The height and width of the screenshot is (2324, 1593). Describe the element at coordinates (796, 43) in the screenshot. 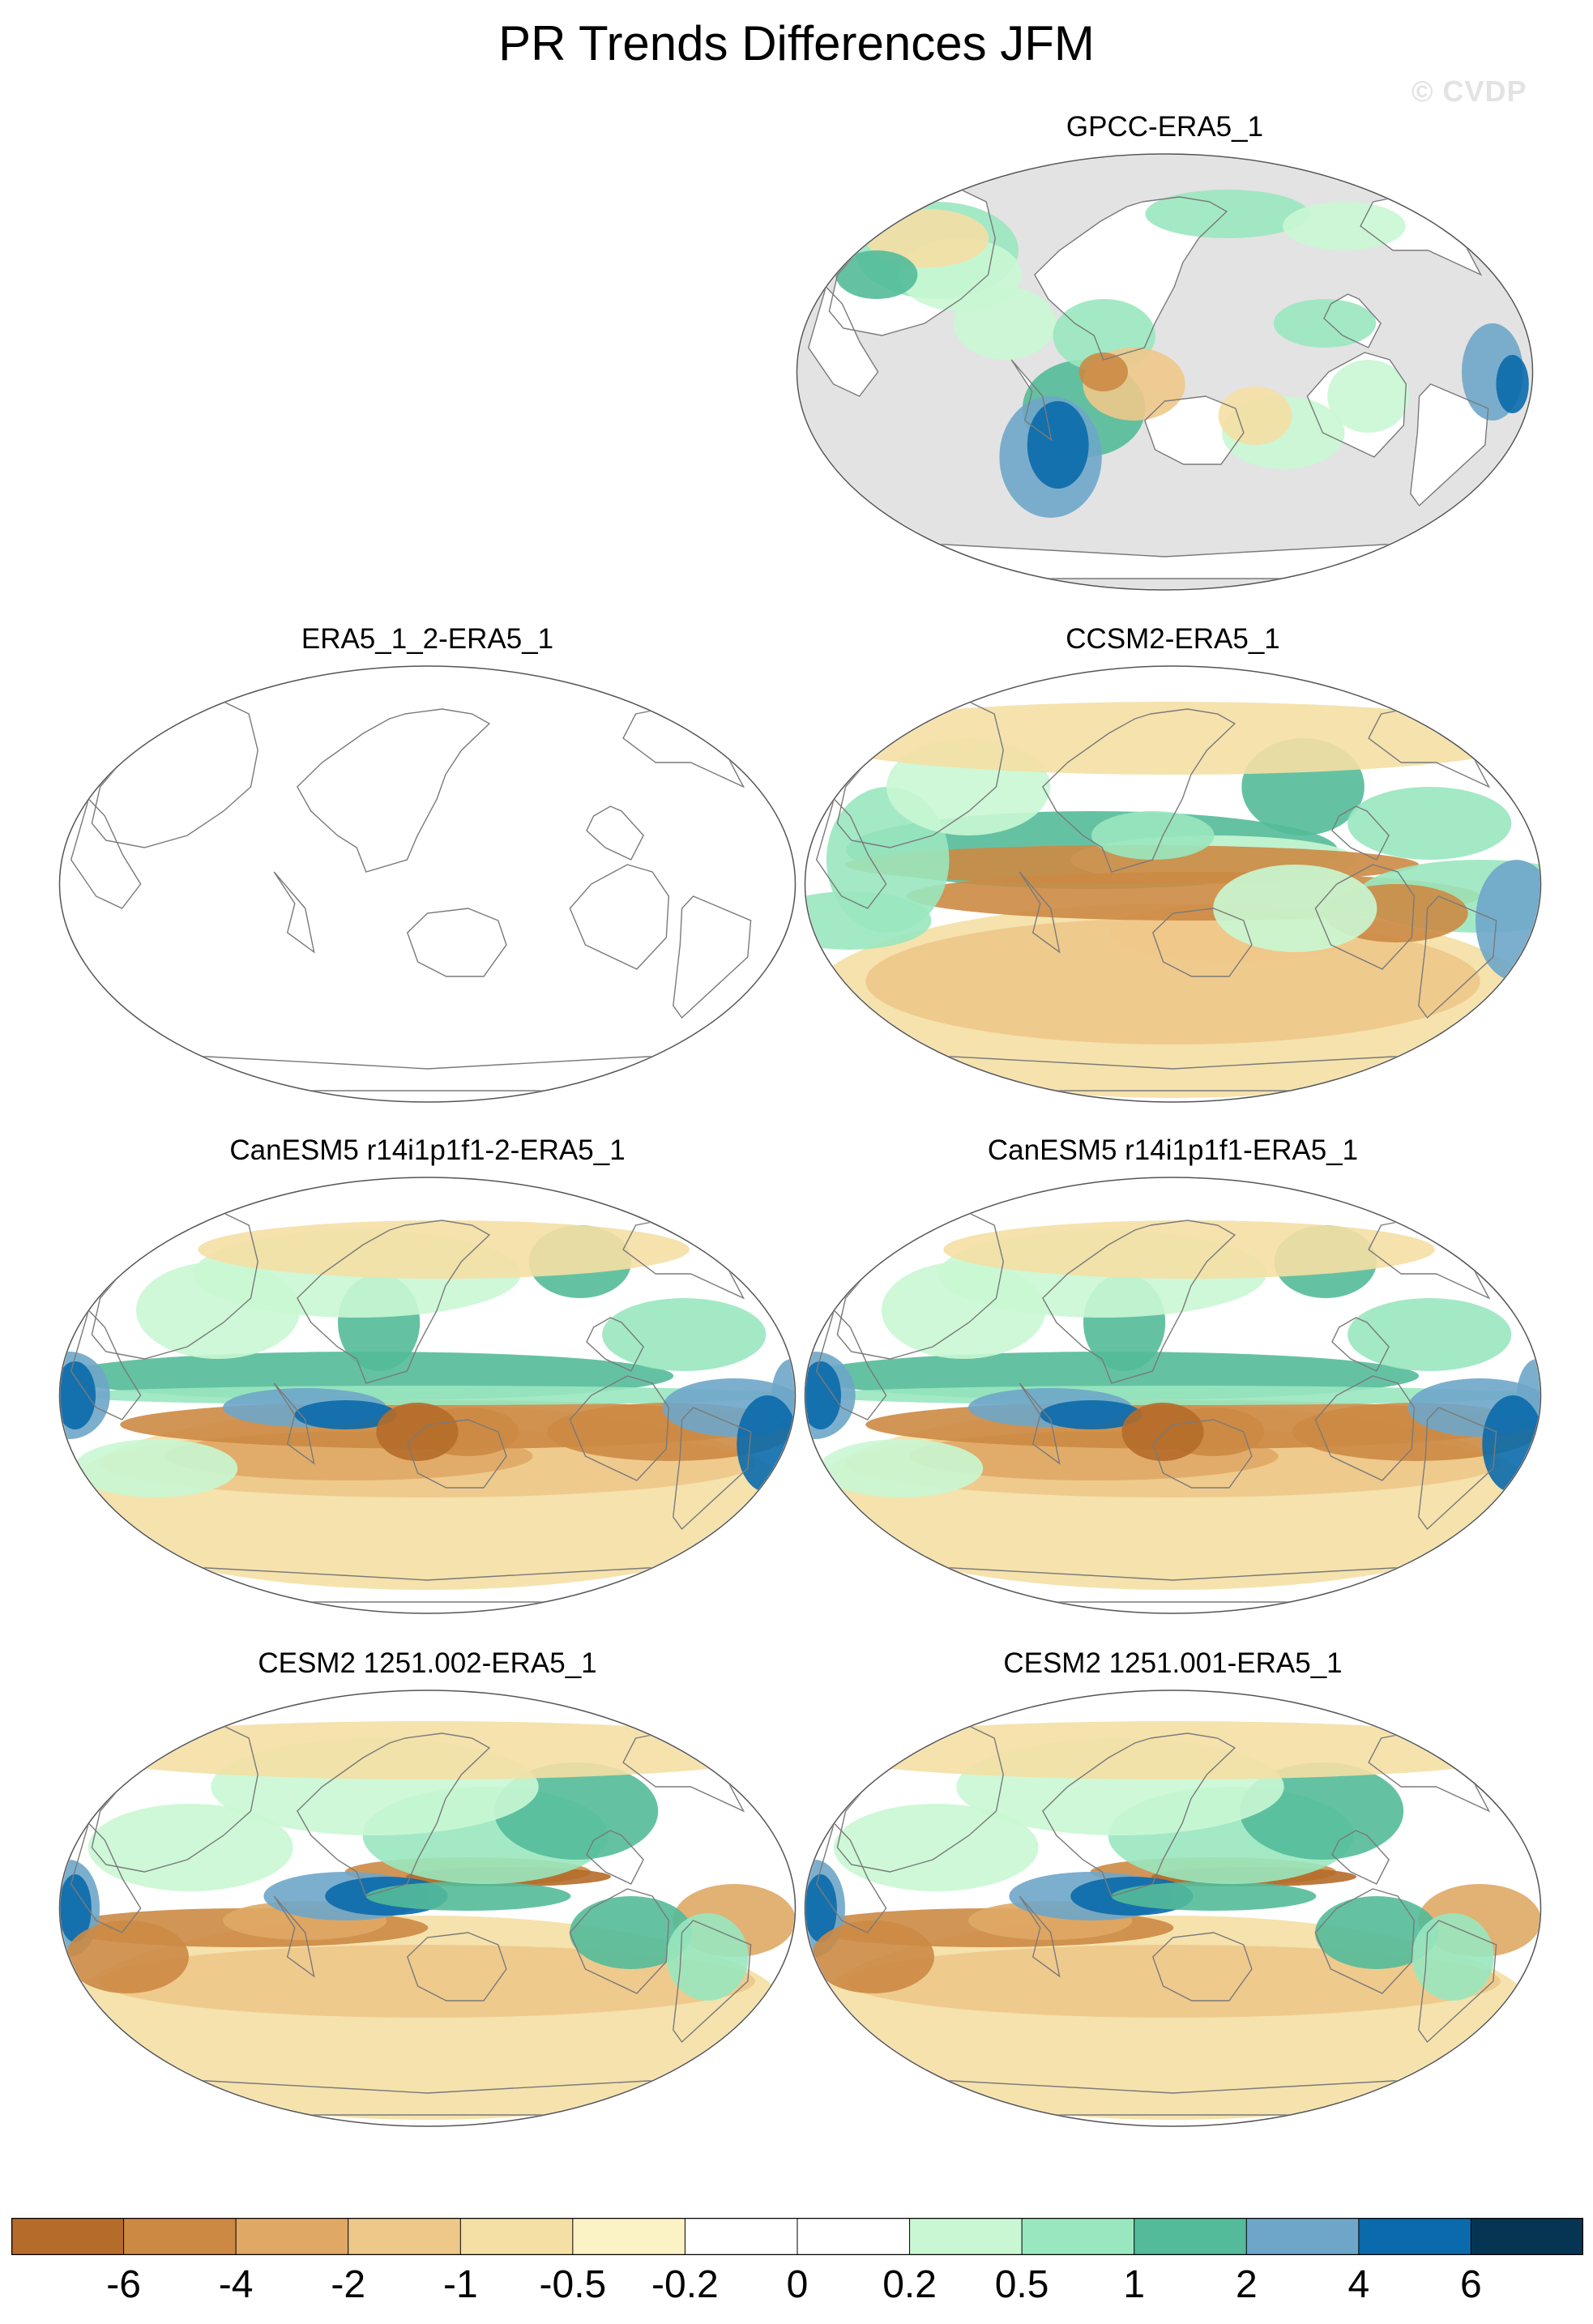

I see `page-title: PR Trends Differences JFM` at that location.